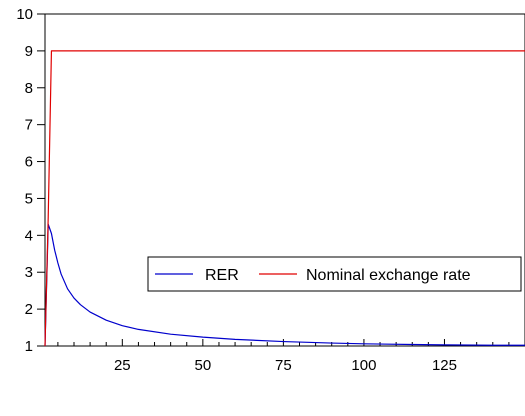 The image size is (525, 416). What do you see at coordinates (30, 180) in the screenshot?
I see `y-axis: 1 2 3 4 5 6 7 8 9 10` at bounding box center [30, 180].